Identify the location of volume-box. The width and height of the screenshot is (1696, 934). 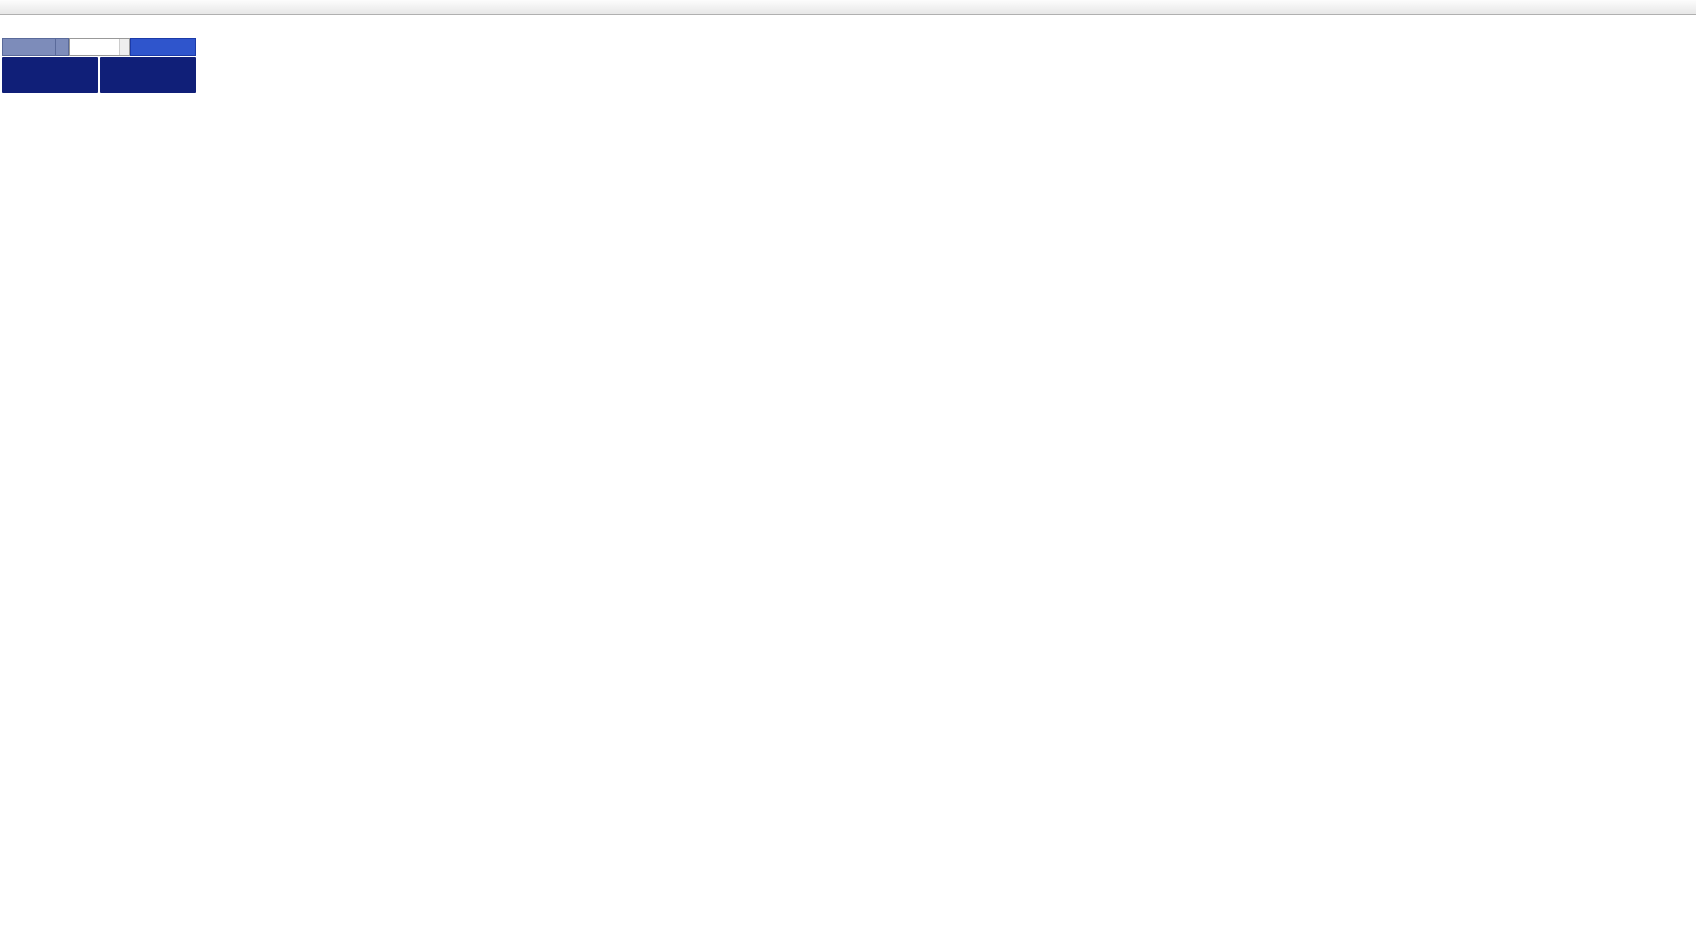
(99, 47).